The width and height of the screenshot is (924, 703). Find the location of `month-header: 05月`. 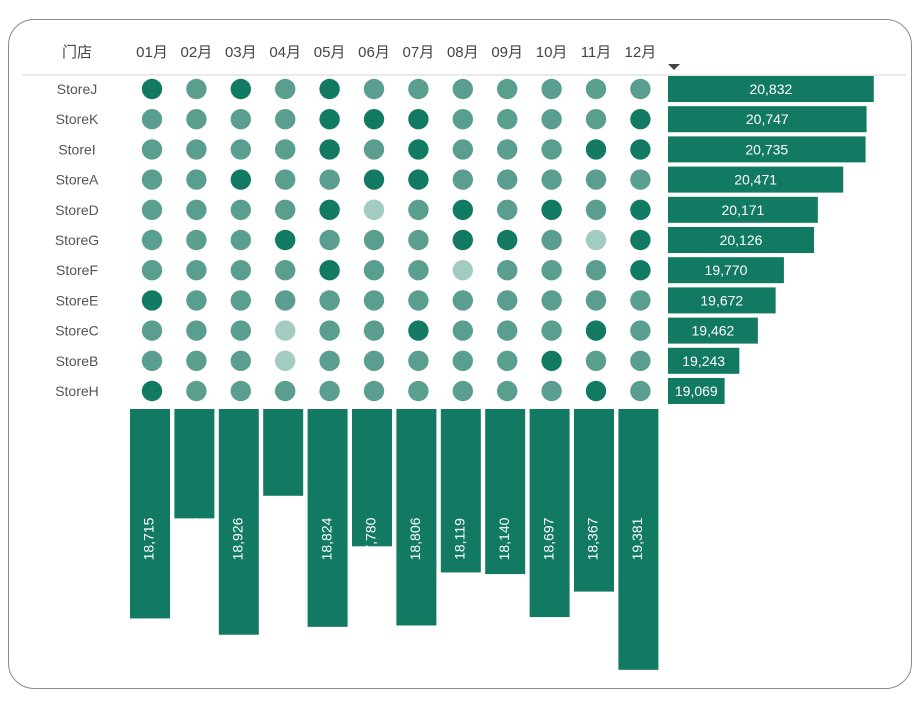

month-header: 05月 is located at coordinates (330, 52).